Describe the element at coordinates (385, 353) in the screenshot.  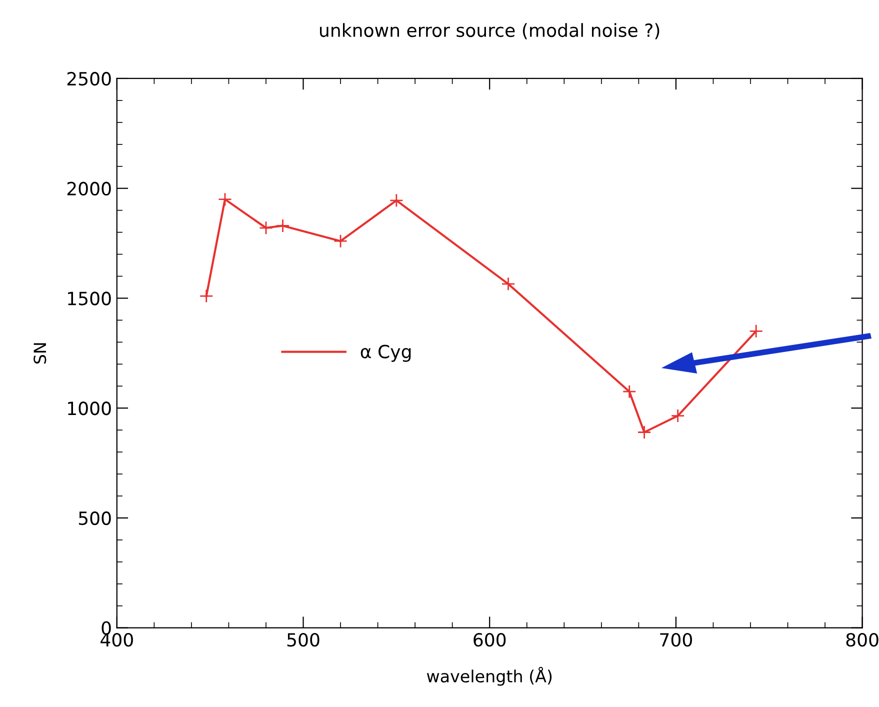
I see `legend-label: α Cyg` at that location.